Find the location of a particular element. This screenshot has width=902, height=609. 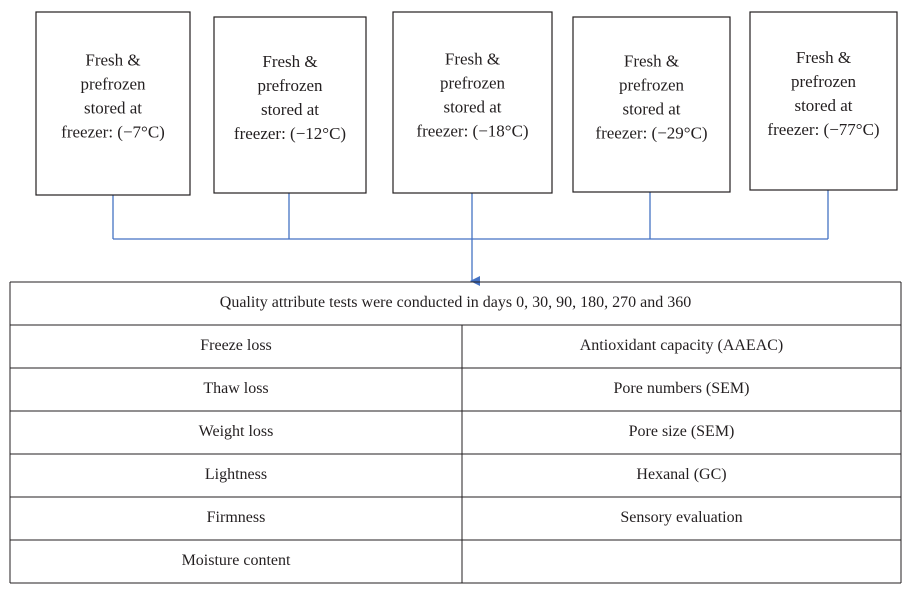

table-cell: Thaw loss is located at coordinates (235, 388).